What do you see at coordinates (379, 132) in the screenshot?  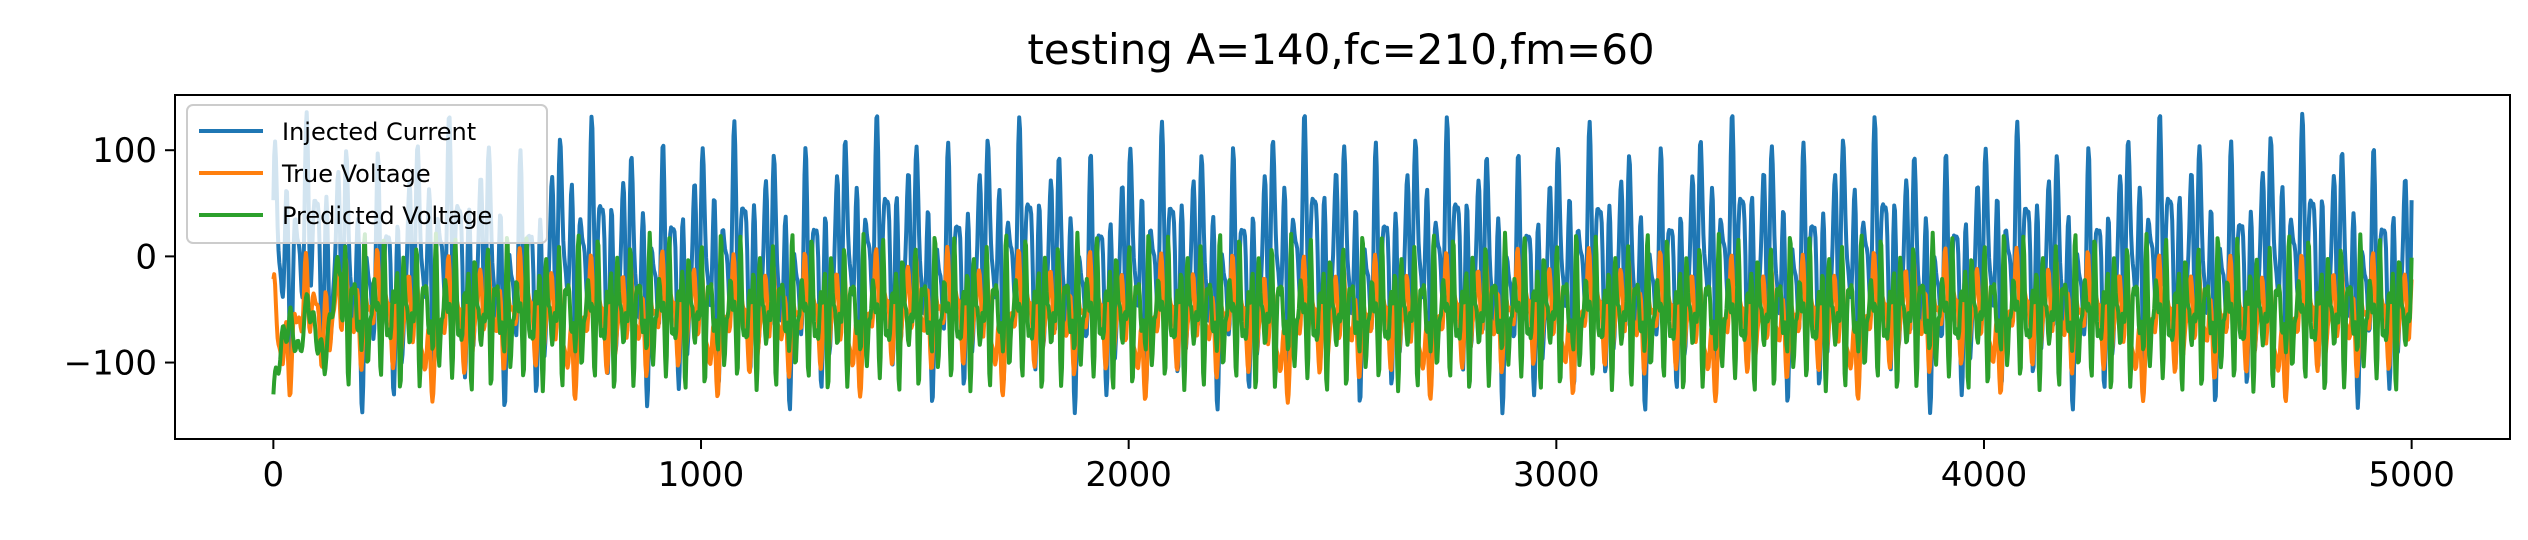 I see `legend-label-injected-current: Injected Current` at bounding box center [379, 132].